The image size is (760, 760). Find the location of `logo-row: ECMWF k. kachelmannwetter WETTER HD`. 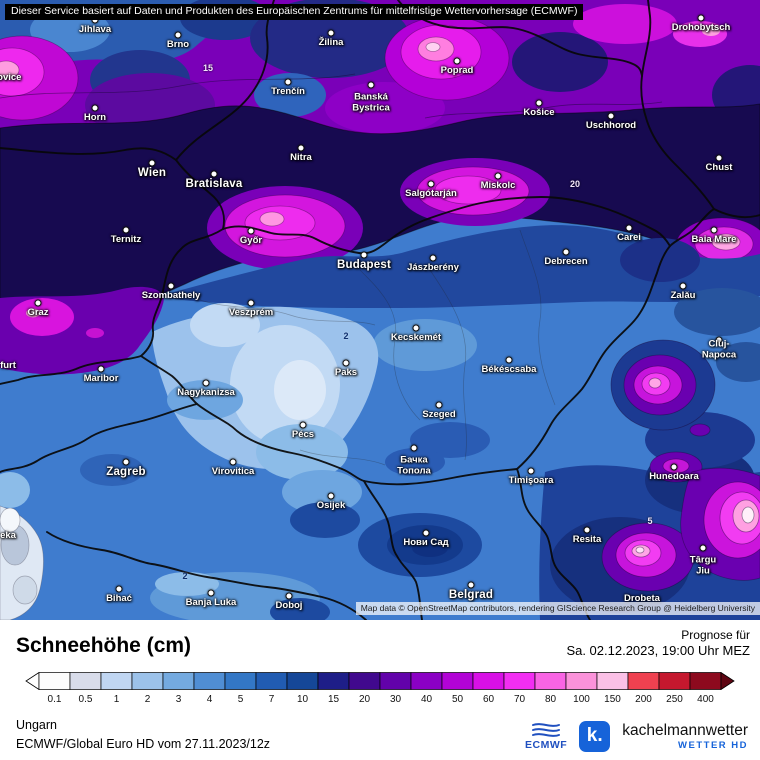

logo-row: ECMWF k. kachelmannwetter WETTER HD is located at coordinates (636, 736).